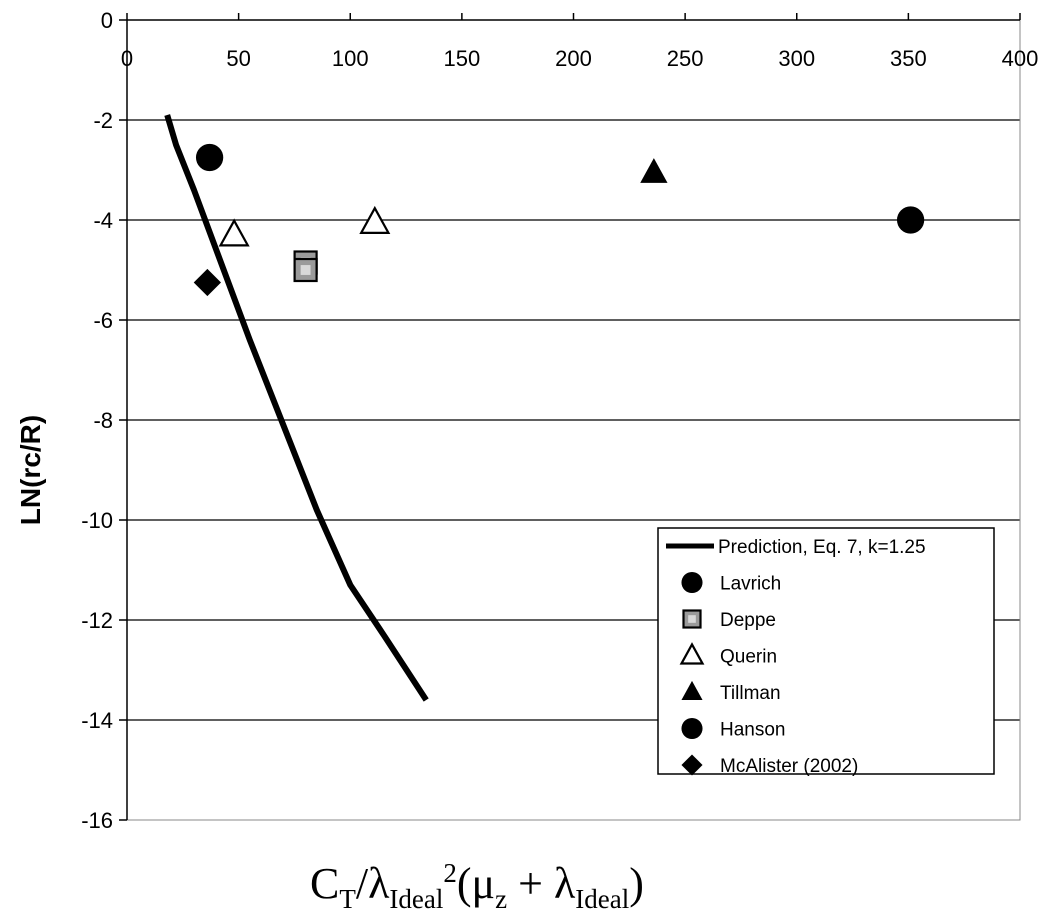 The image size is (1045, 912). I want to click on legend-label-0: Prediction, Eq. 7, k=1.25, so click(822, 547).